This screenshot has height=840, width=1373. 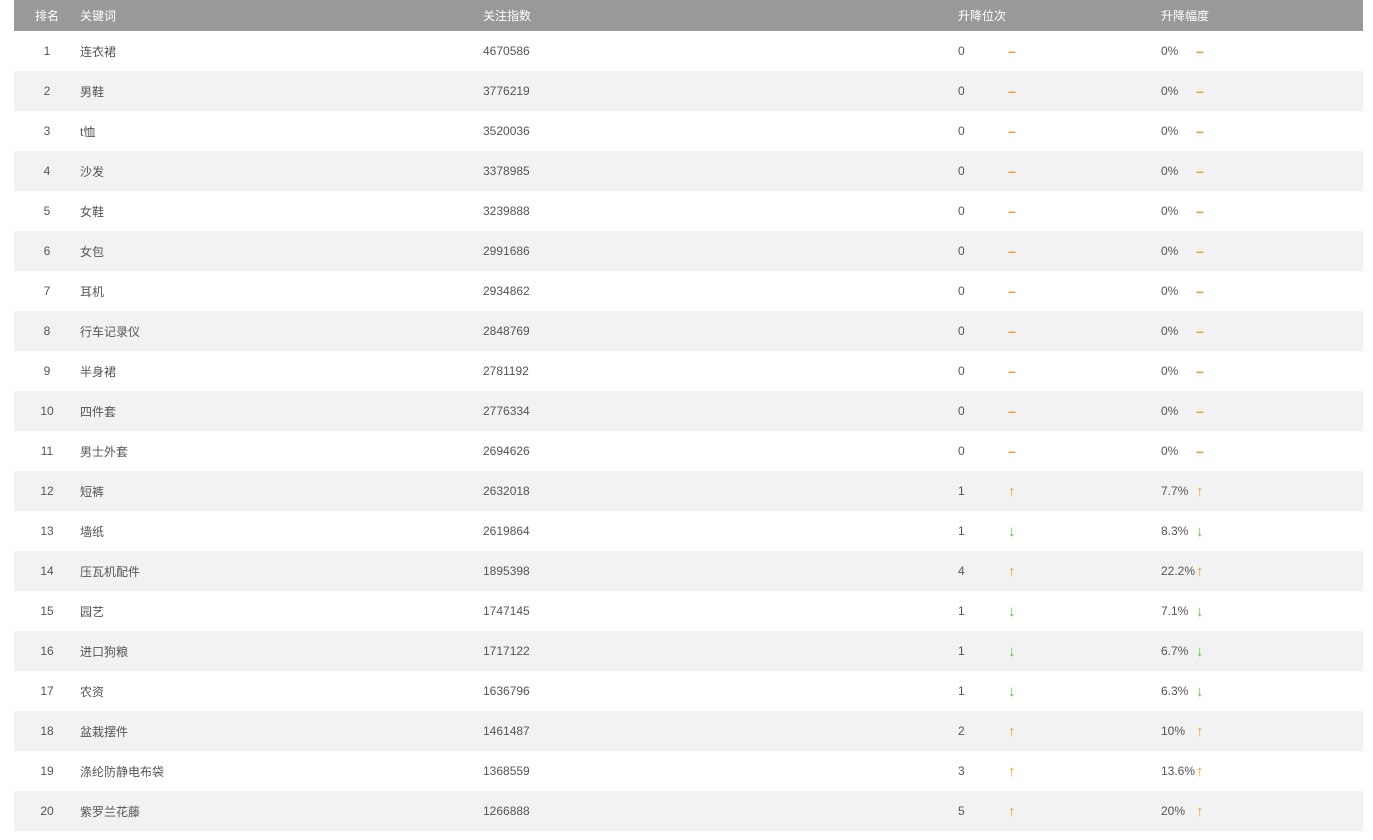 I want to click on index-cell: 2848769, so click(x=506, y=331).